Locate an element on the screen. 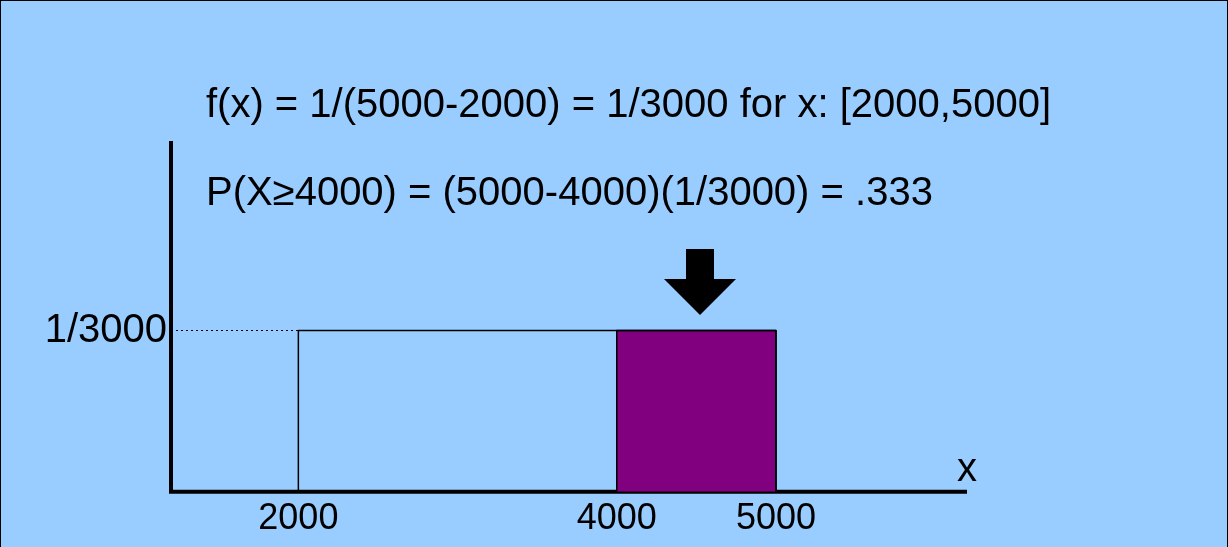 The height and width of the screenshot is (547, 1228). chart-subtitle: P(X≥4000) = (5000-4000)(1/3000) = .333 is located at coordinates (569, 191).